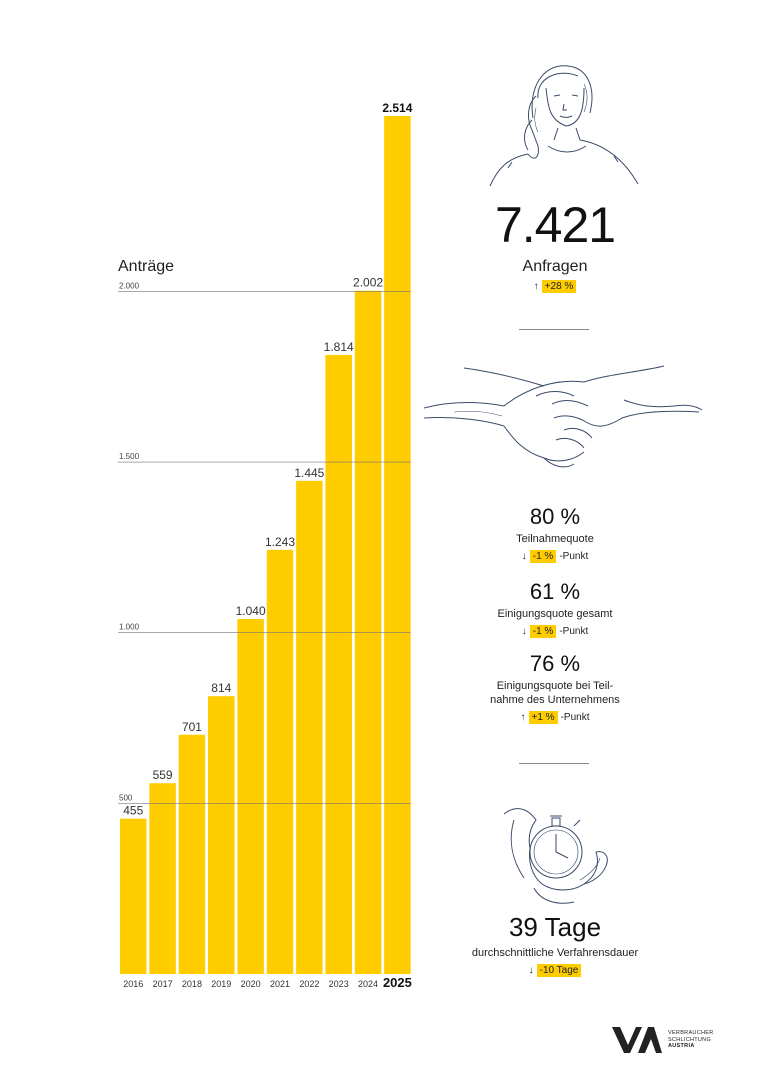 This screenshot has height=1086, width=768. What do you see at coordinates (309, 727) in the screenshot?
I see `bar-2022` at bounding box center [309, 727].